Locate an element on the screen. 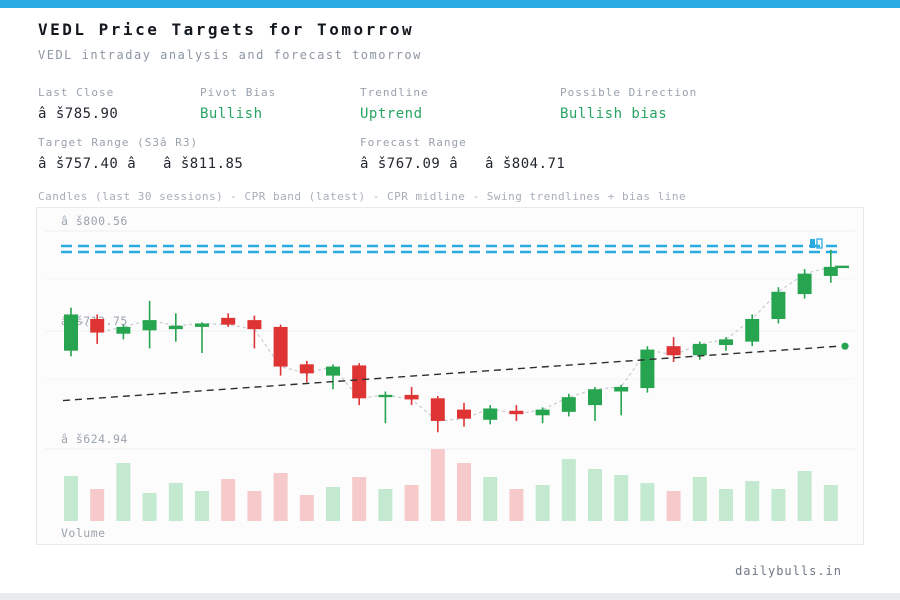 The height and width of the screenshot is (600, 900). stat-label: Pivot Bias is located at coordinates (238, 92).